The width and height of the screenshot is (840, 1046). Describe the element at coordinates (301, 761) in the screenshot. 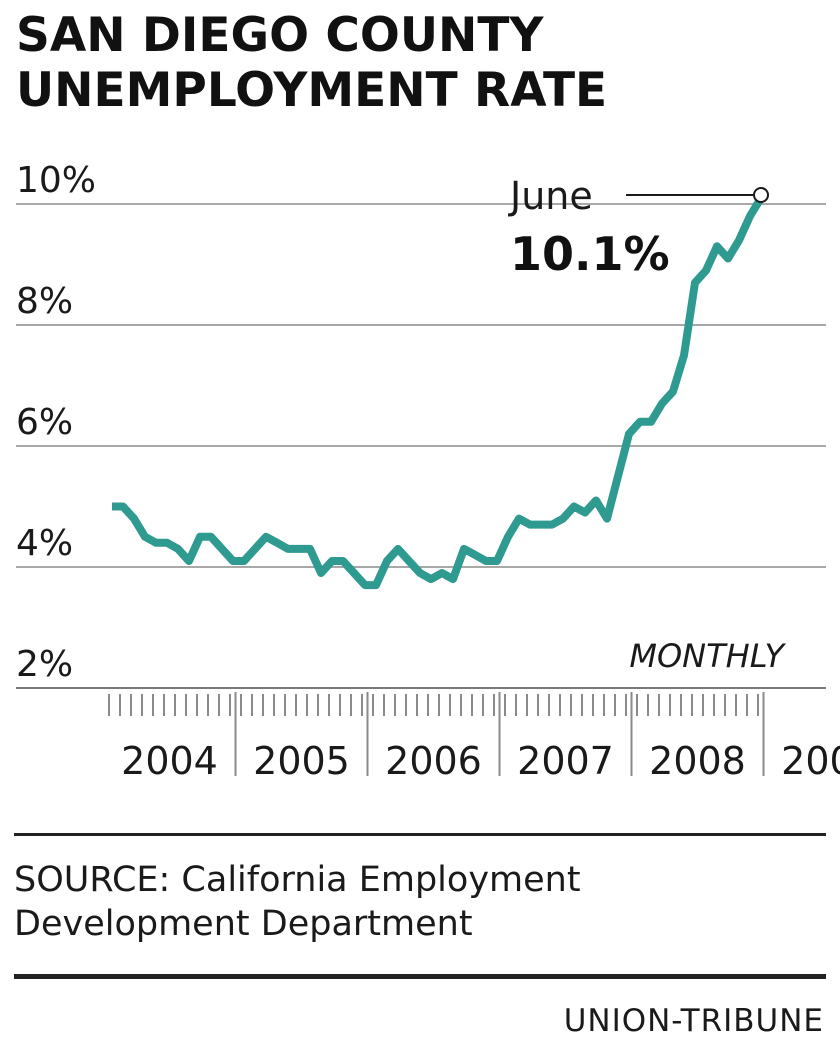

I see `x-year-label: 2005` at that location.